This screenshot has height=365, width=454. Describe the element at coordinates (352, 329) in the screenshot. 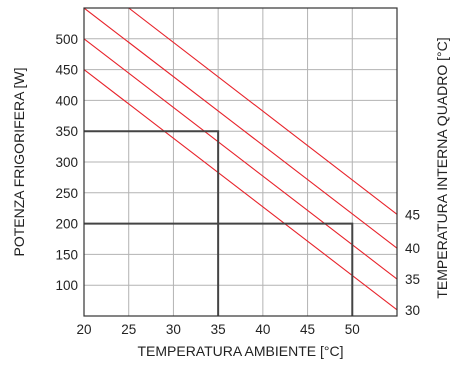

I see `x-tick-label: 50` at that location.